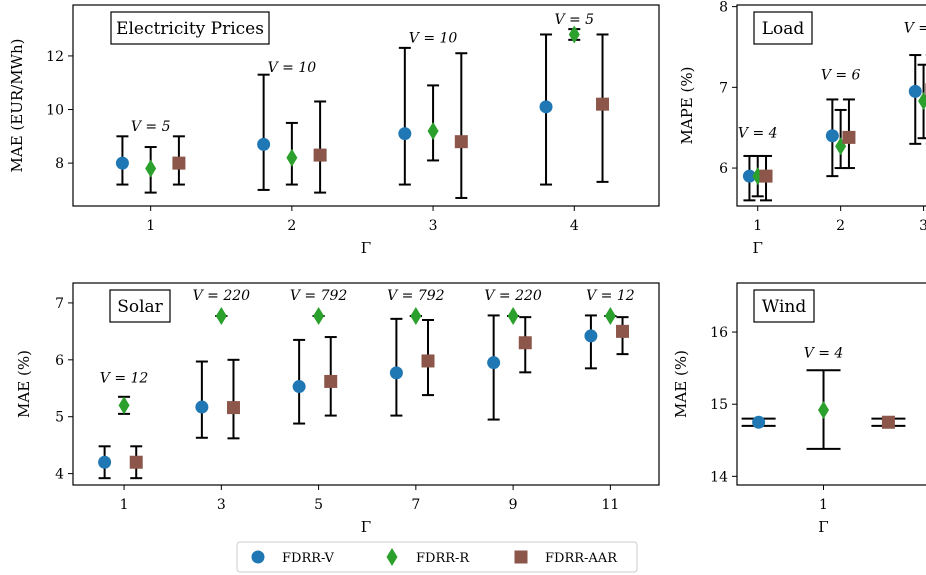  I want to click on y-tick-label: 10, so click(55, 111).